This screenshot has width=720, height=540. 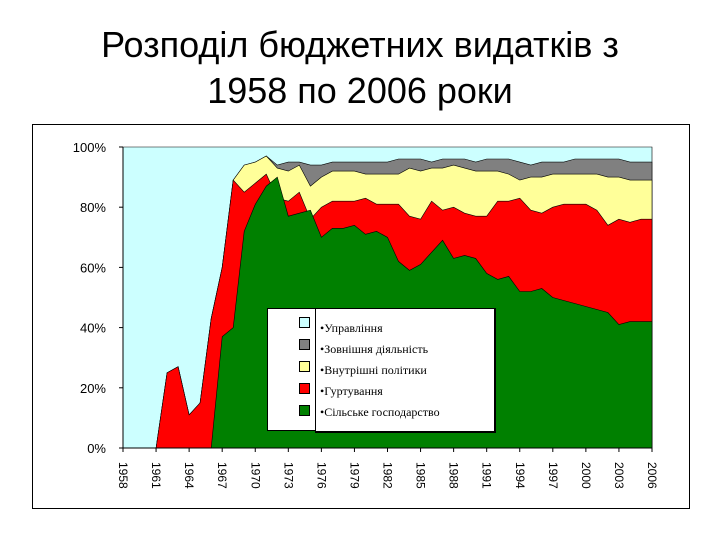 I want to click on legend-swatch-hurtuvannia, so click(x=304, y=388).